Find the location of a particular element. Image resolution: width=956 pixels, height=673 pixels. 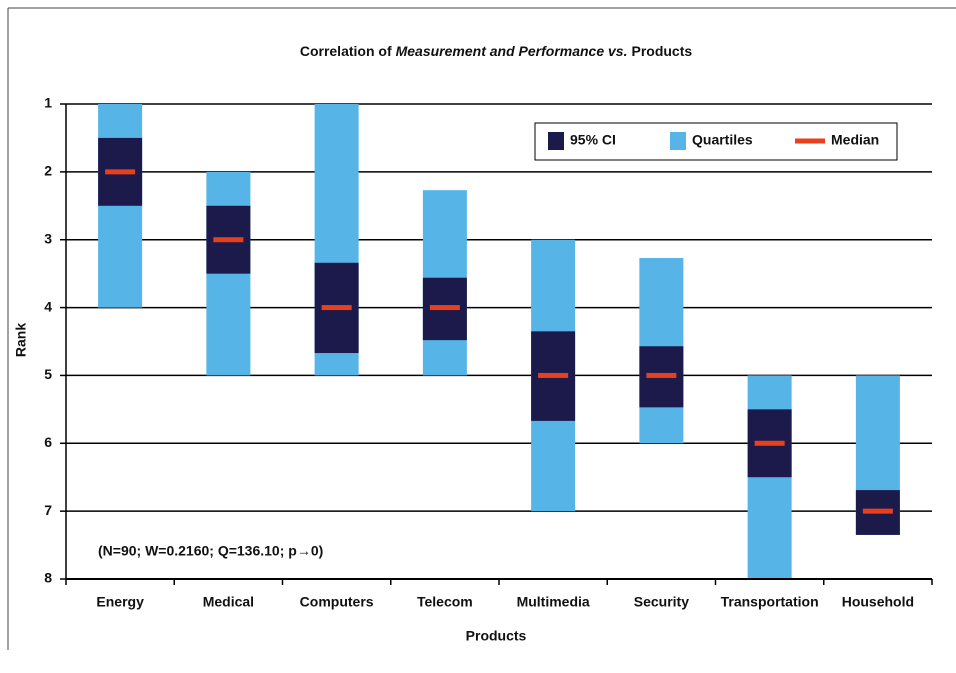

legend-label: 95% CI is located at coordinates (593, 140).